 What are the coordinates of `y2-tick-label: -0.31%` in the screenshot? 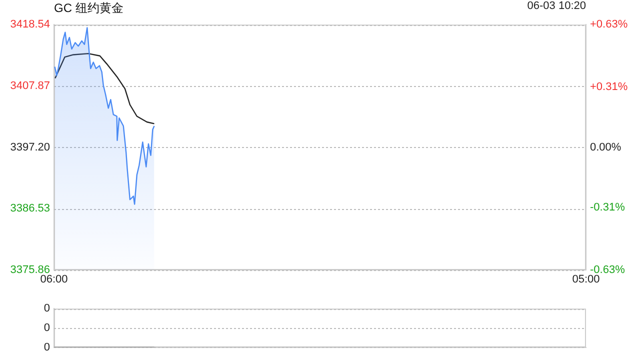 It's located at (608, 208).